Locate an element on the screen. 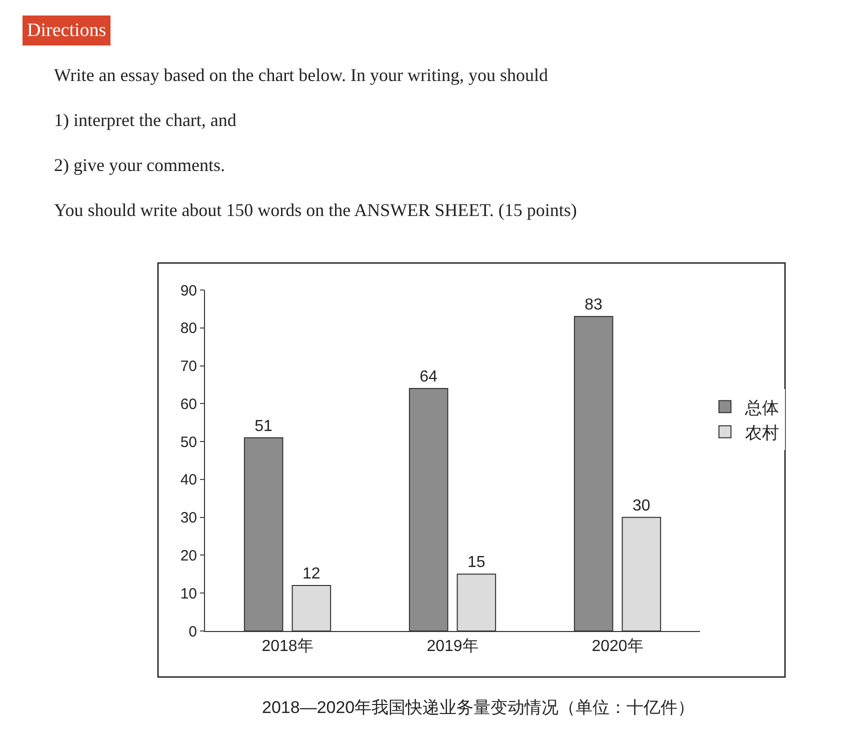 This screenshot has width=845, height=744. y-tick-label: 50 is located at coordinates (188, 442).